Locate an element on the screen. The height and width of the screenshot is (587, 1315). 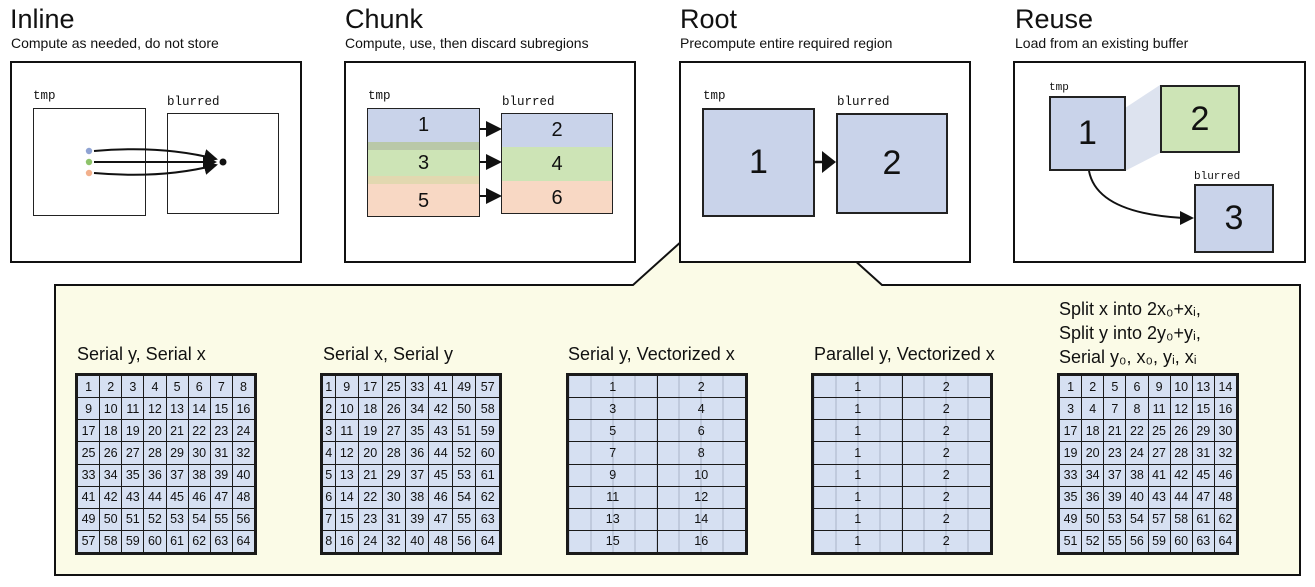
grid-cell: 40 is located at coordinates (1137, 497).